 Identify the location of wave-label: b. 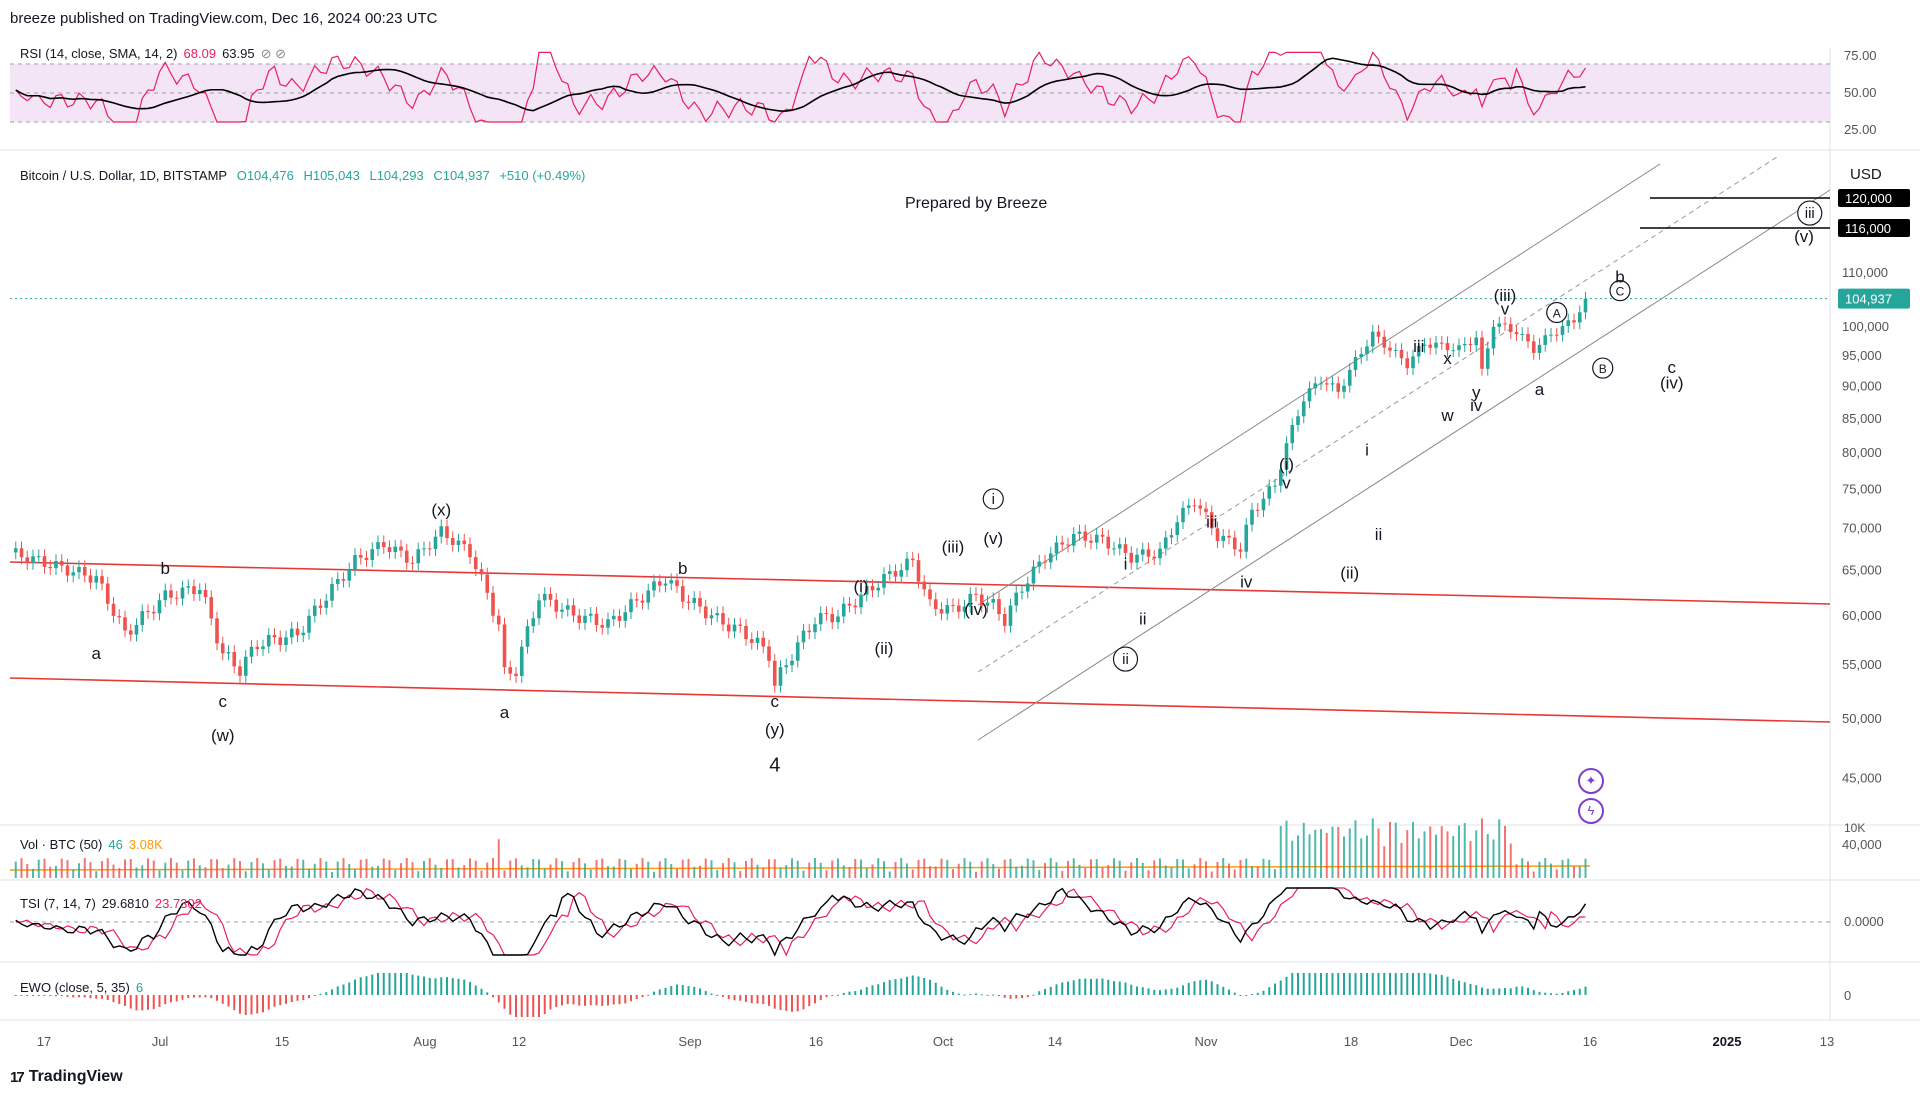
(682, 568).